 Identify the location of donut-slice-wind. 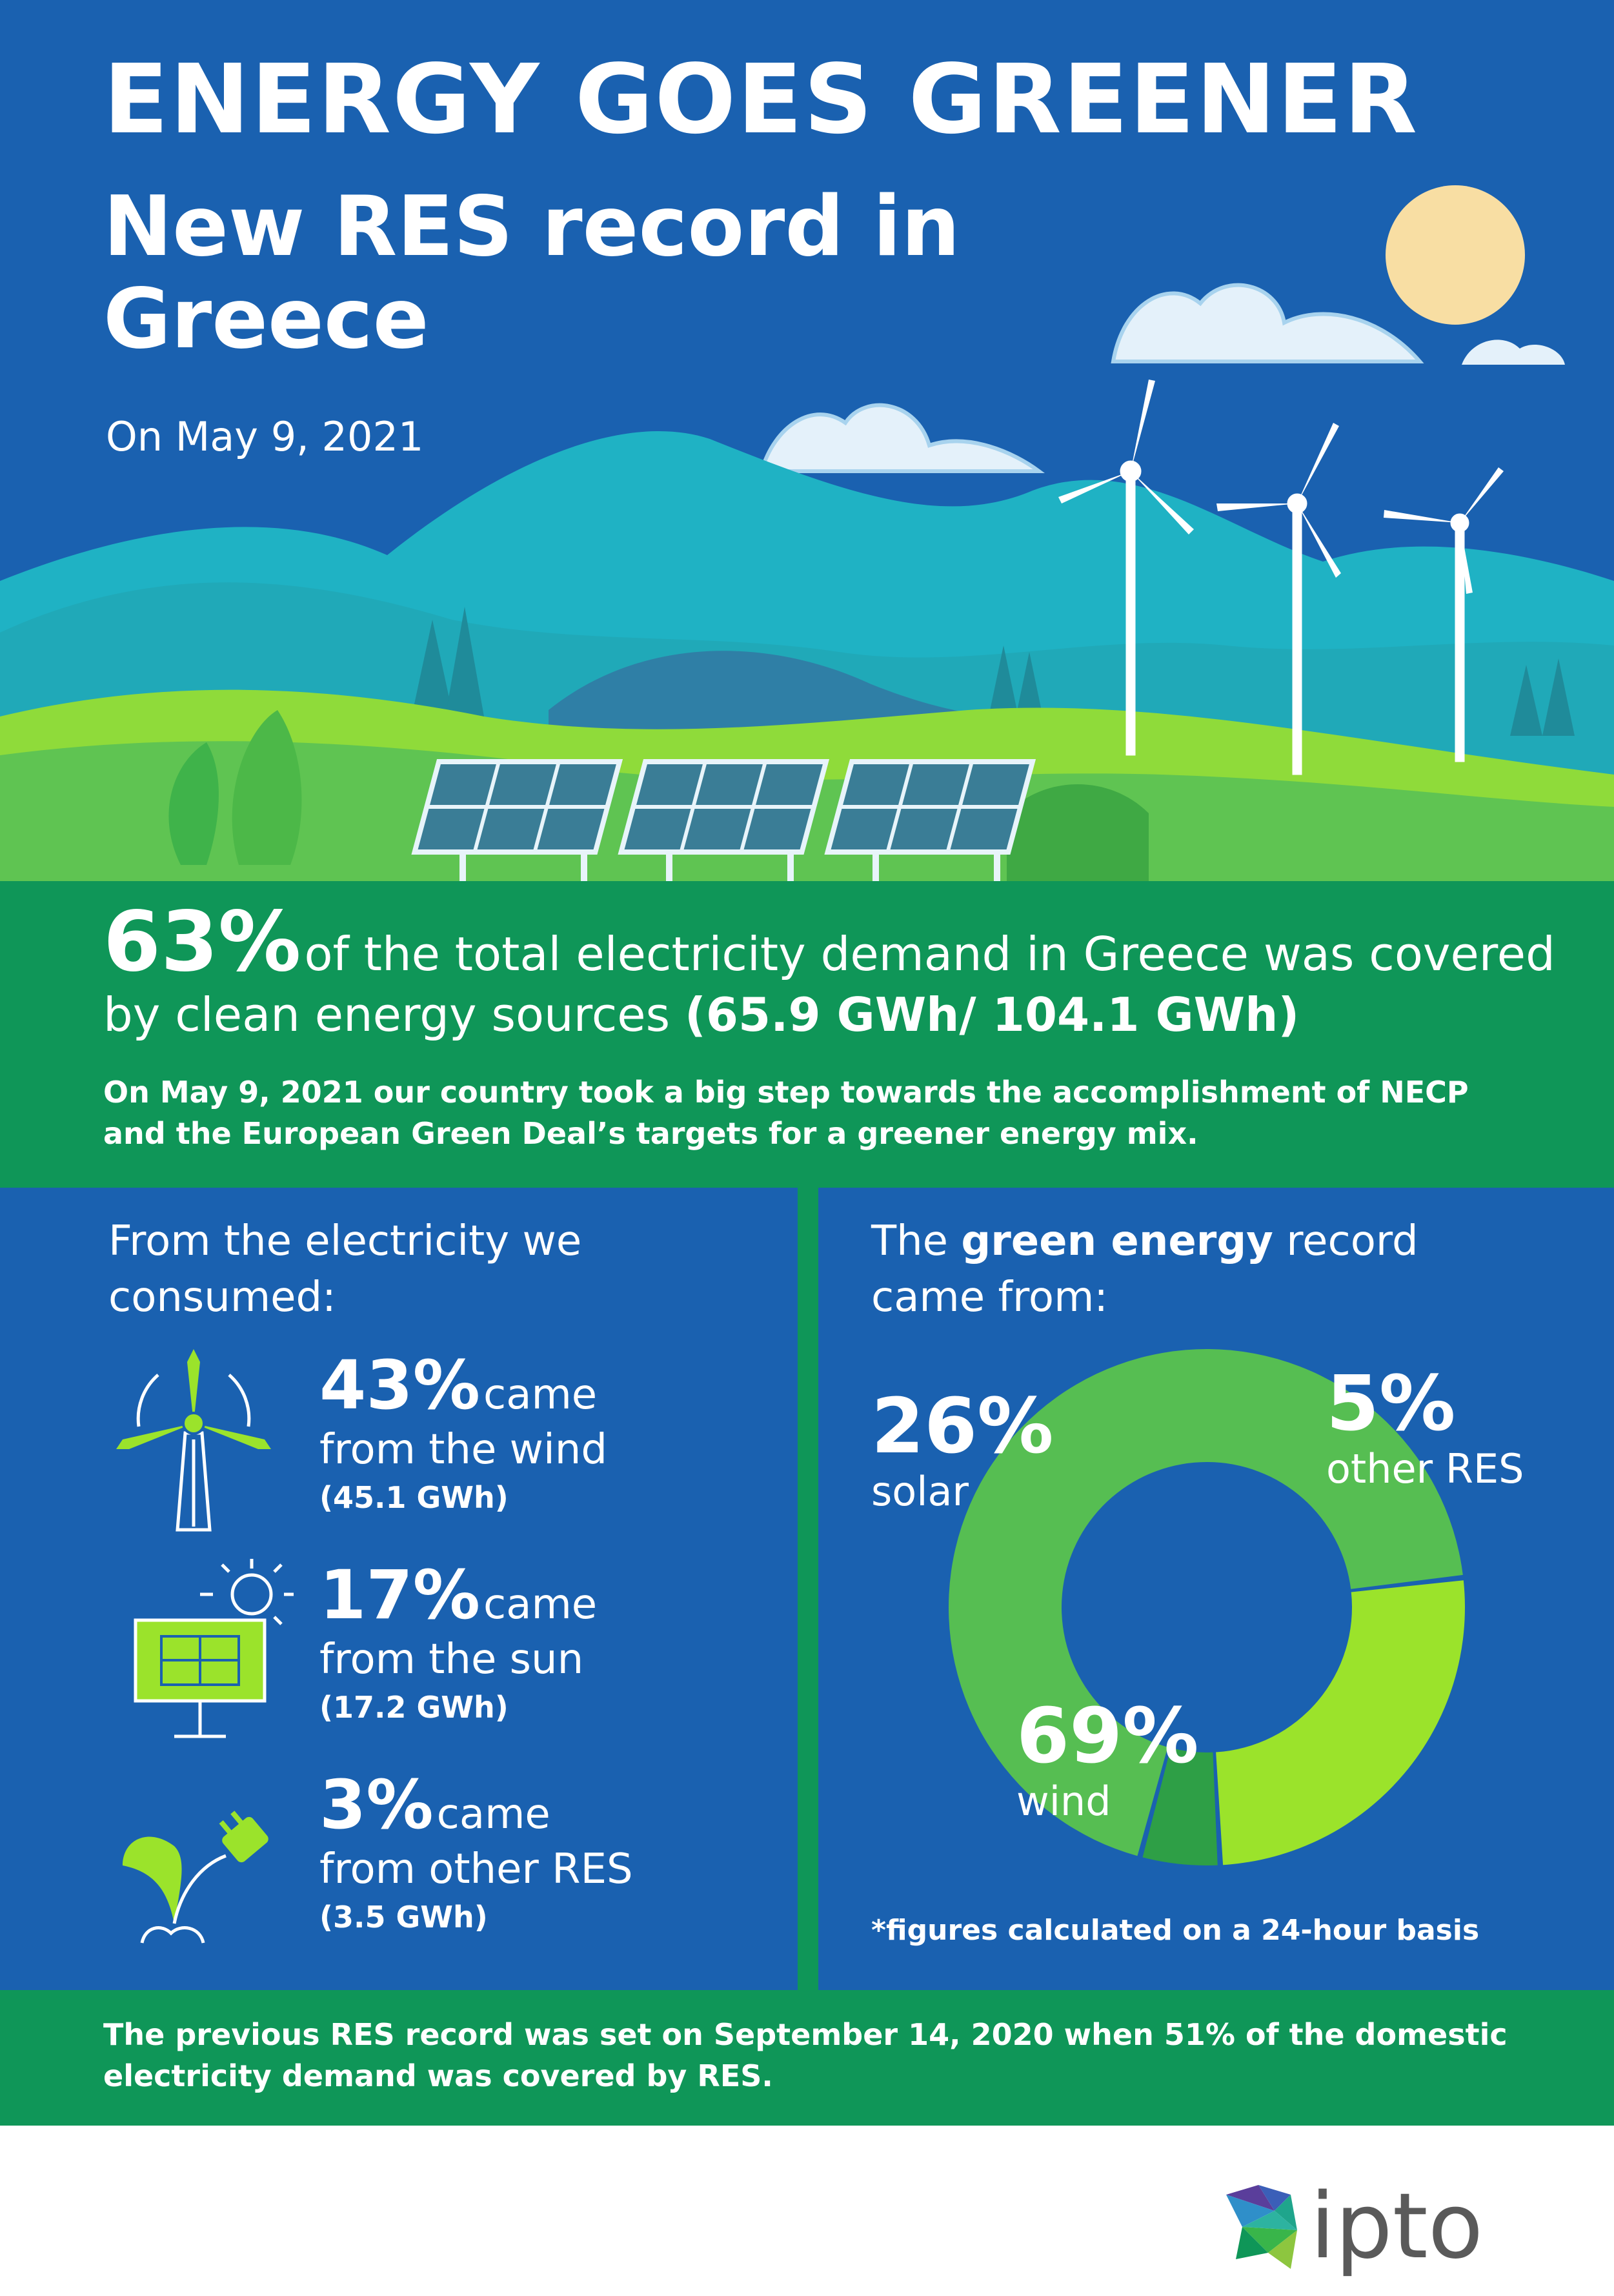
(1205, 1602).